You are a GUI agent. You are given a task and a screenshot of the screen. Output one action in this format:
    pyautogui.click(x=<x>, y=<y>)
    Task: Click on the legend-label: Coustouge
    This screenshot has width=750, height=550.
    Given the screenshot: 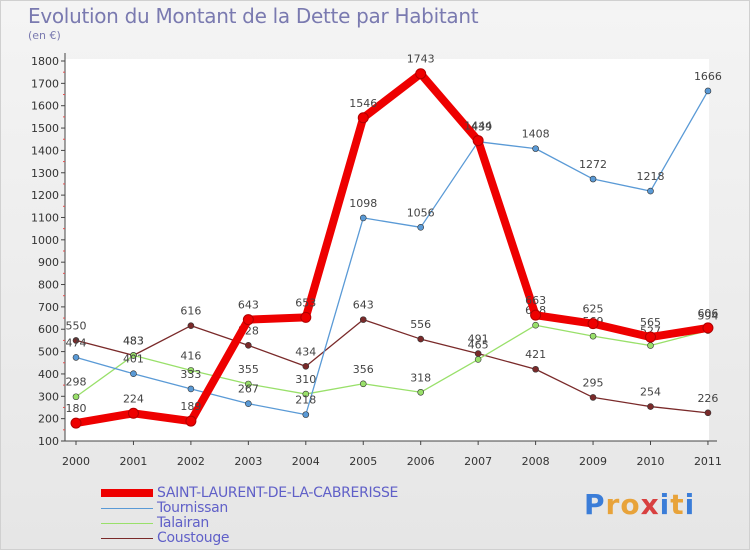 What is the action you would take?
    pyautogui.click(x=193, y=538)
    